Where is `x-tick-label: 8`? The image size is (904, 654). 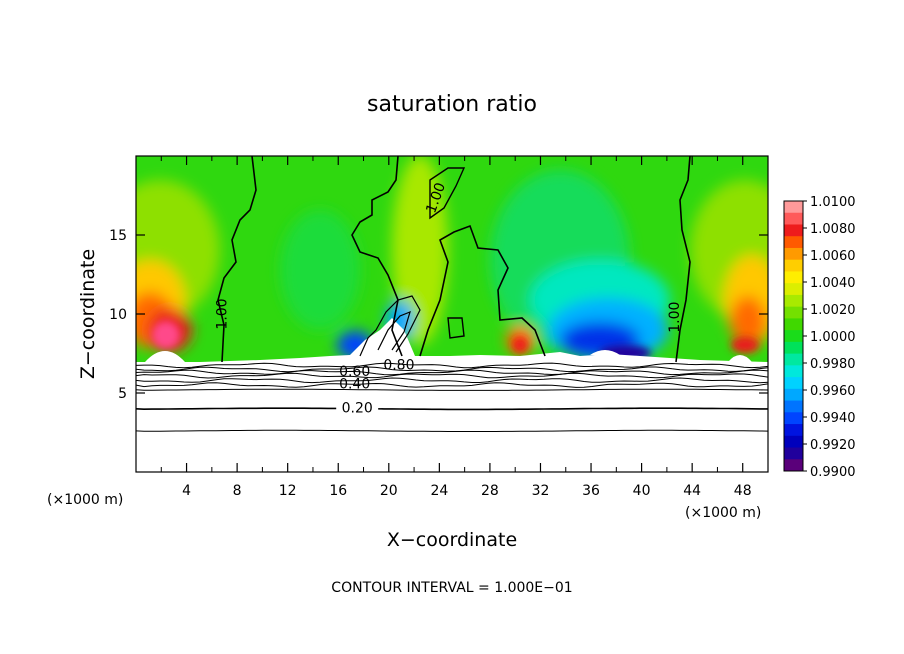
x-tick-label: 8 is located at coordinates (237, 491).